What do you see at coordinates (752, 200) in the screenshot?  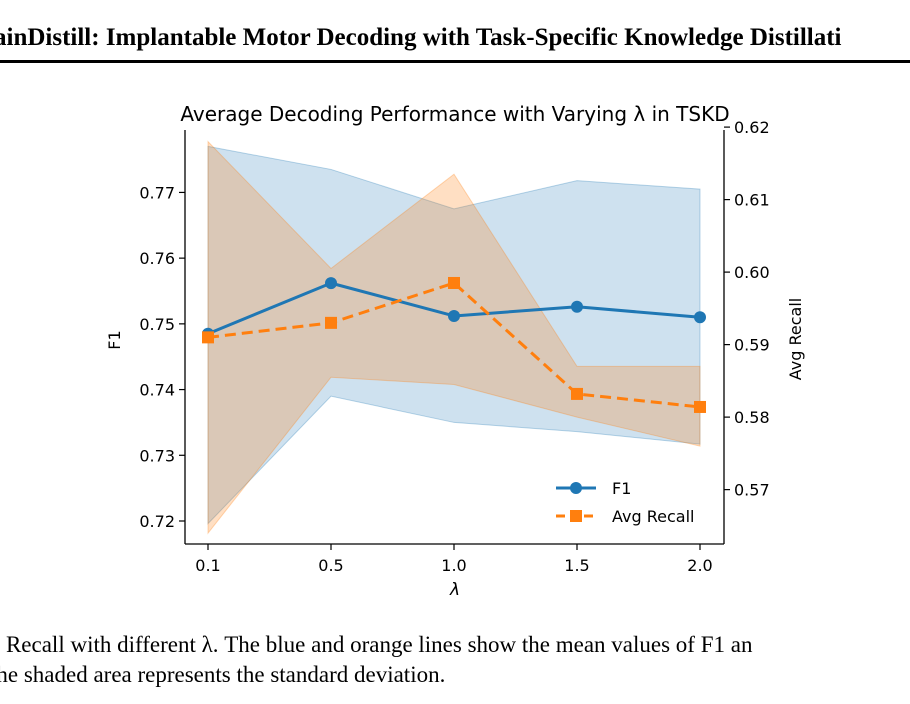 I see `y2-tick-label-4: 0.61` at bounding box center [752, 200].